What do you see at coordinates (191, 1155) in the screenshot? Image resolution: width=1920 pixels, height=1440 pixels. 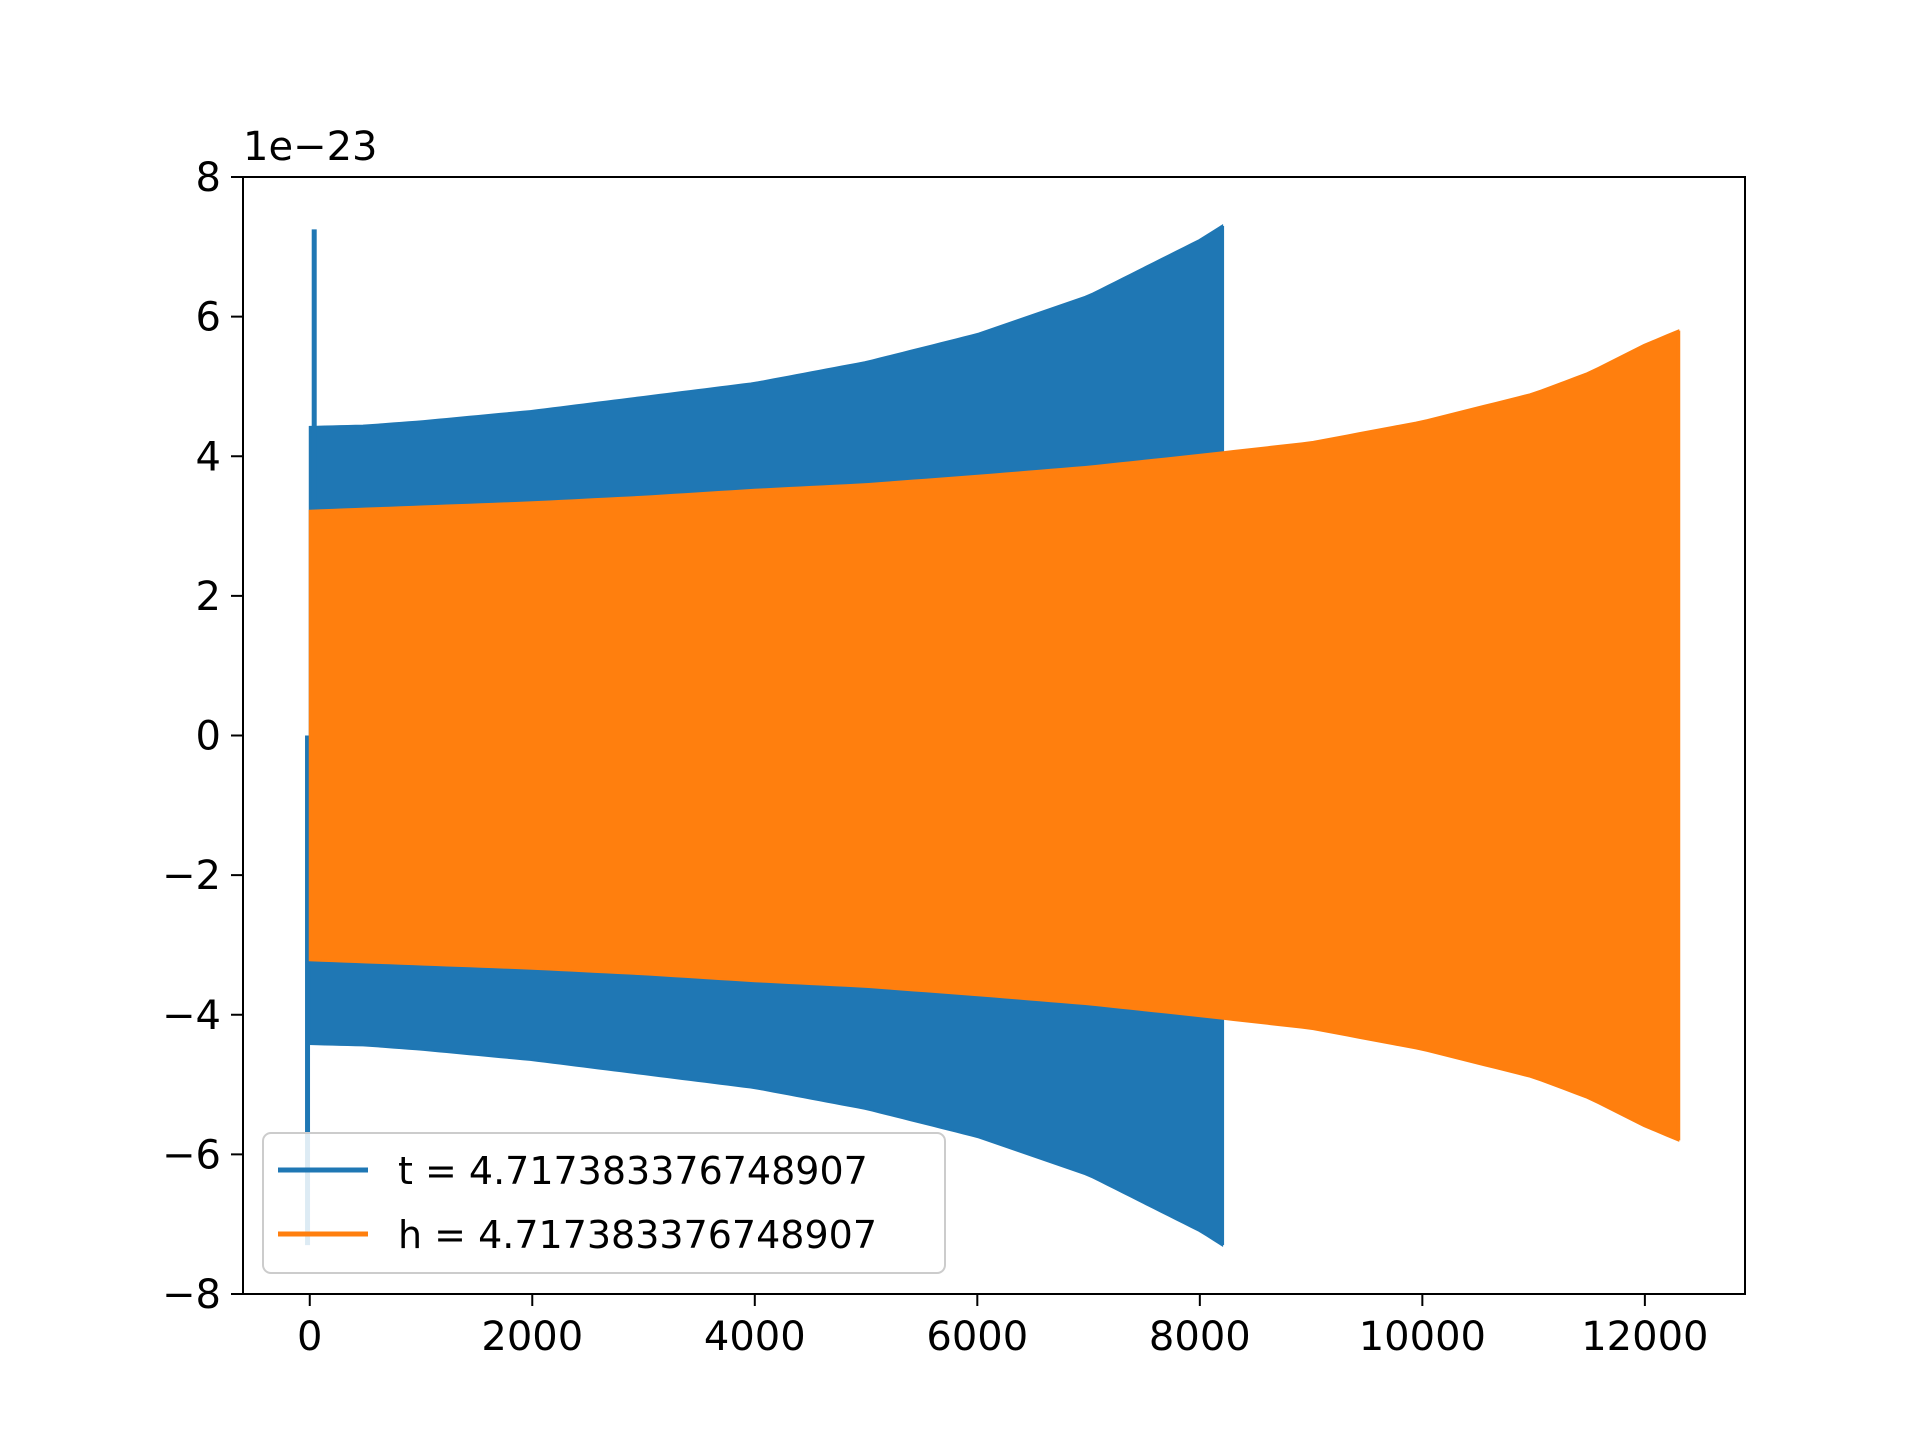 I see `y-tick-label: −6` at bounding box center [191, 1155].